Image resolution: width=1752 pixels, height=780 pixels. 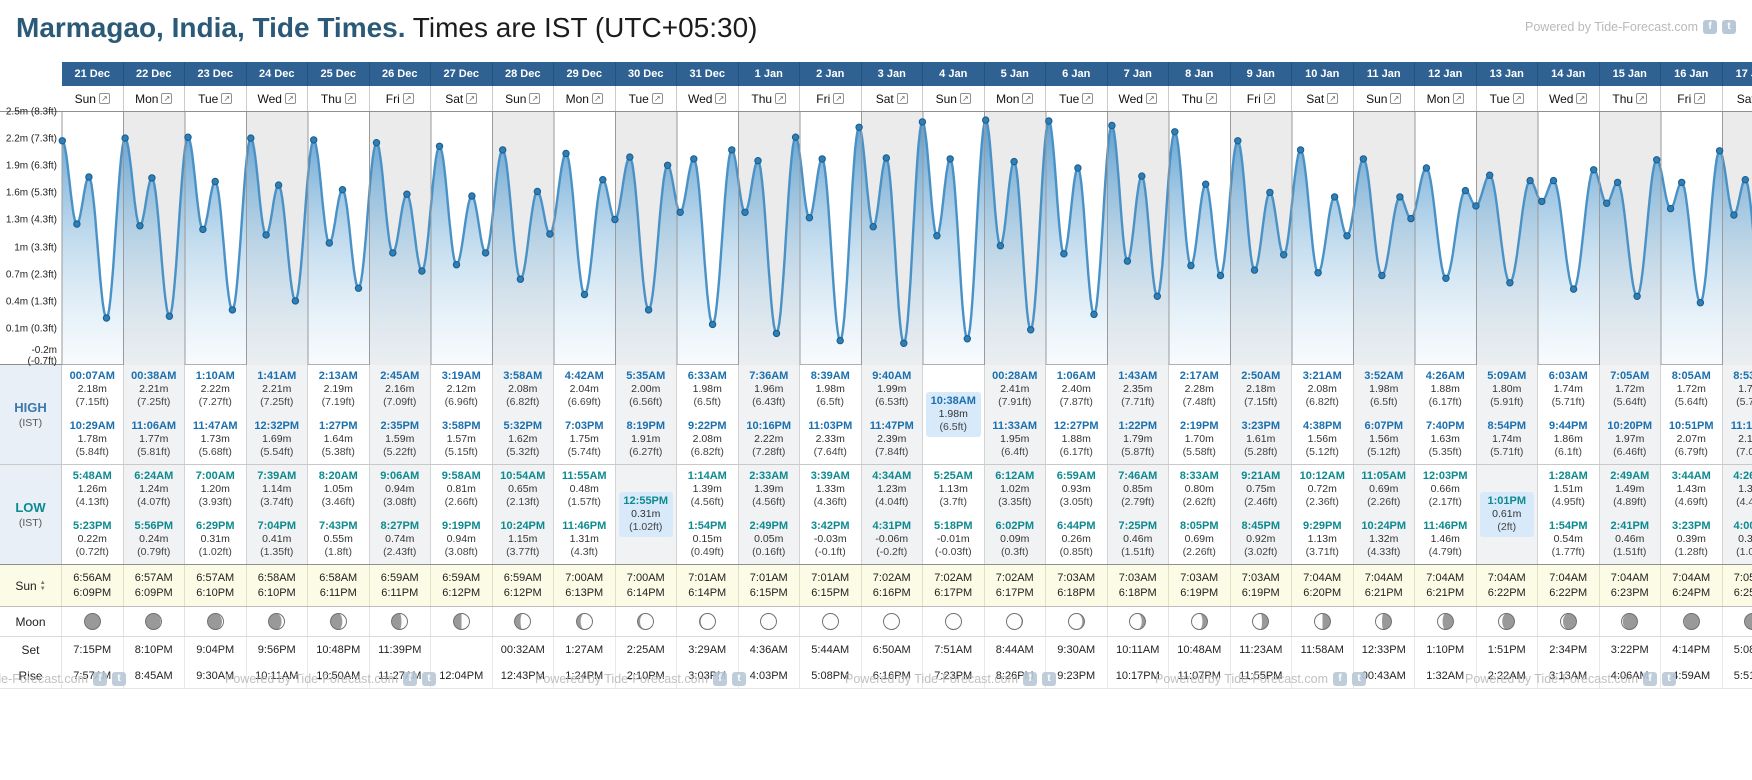 I want to click on tide-time: 3:21AM, so click(x=1322, y=376).